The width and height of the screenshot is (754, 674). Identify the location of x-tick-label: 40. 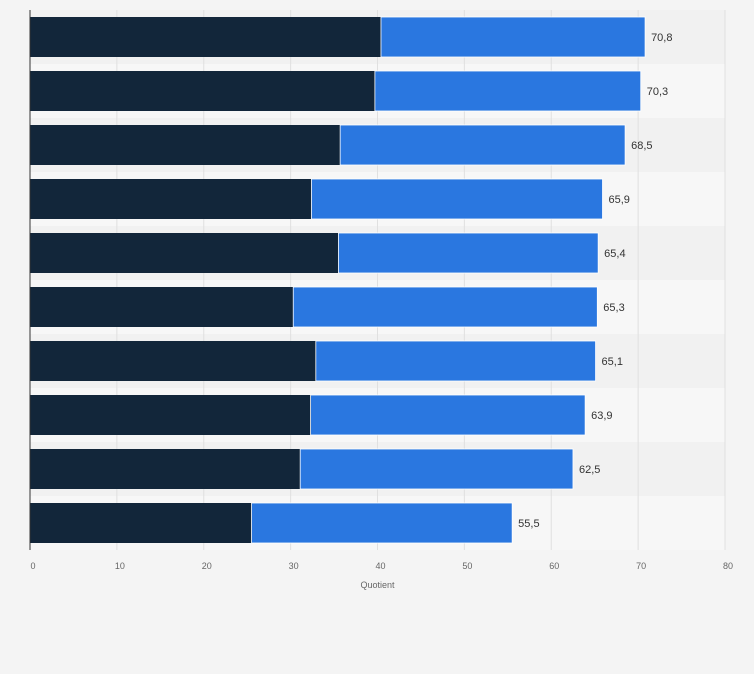
(380, 566).